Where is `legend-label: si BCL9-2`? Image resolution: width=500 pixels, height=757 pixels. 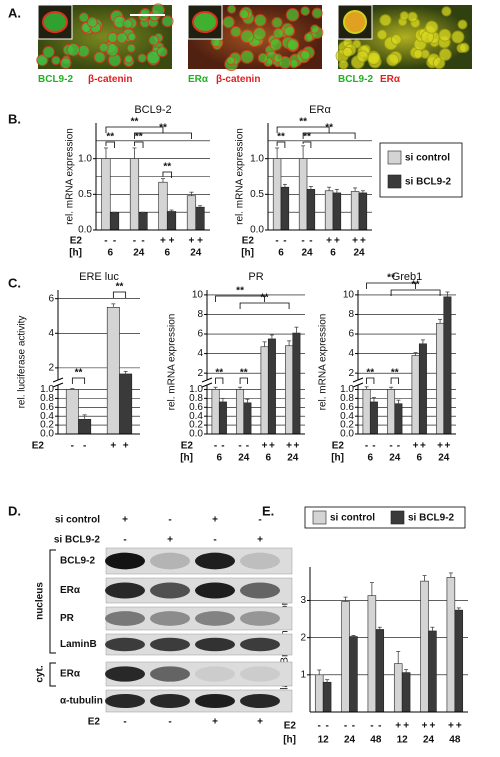
legend-label: si BCL9-2 is located at coordinates (431, 518).